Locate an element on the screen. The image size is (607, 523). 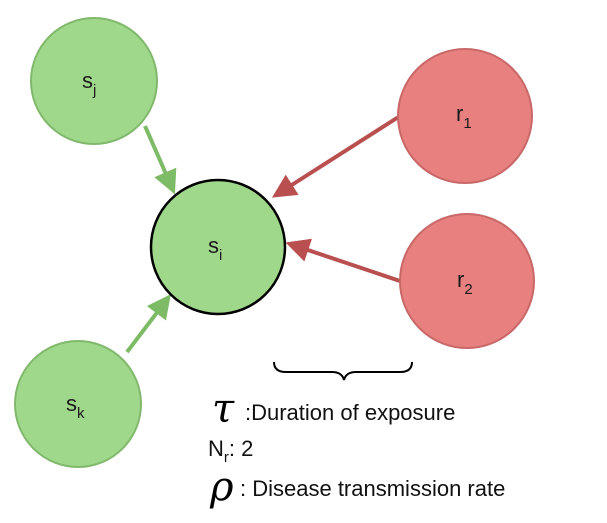
node-sj: sj is located at coordinates (94, 81).